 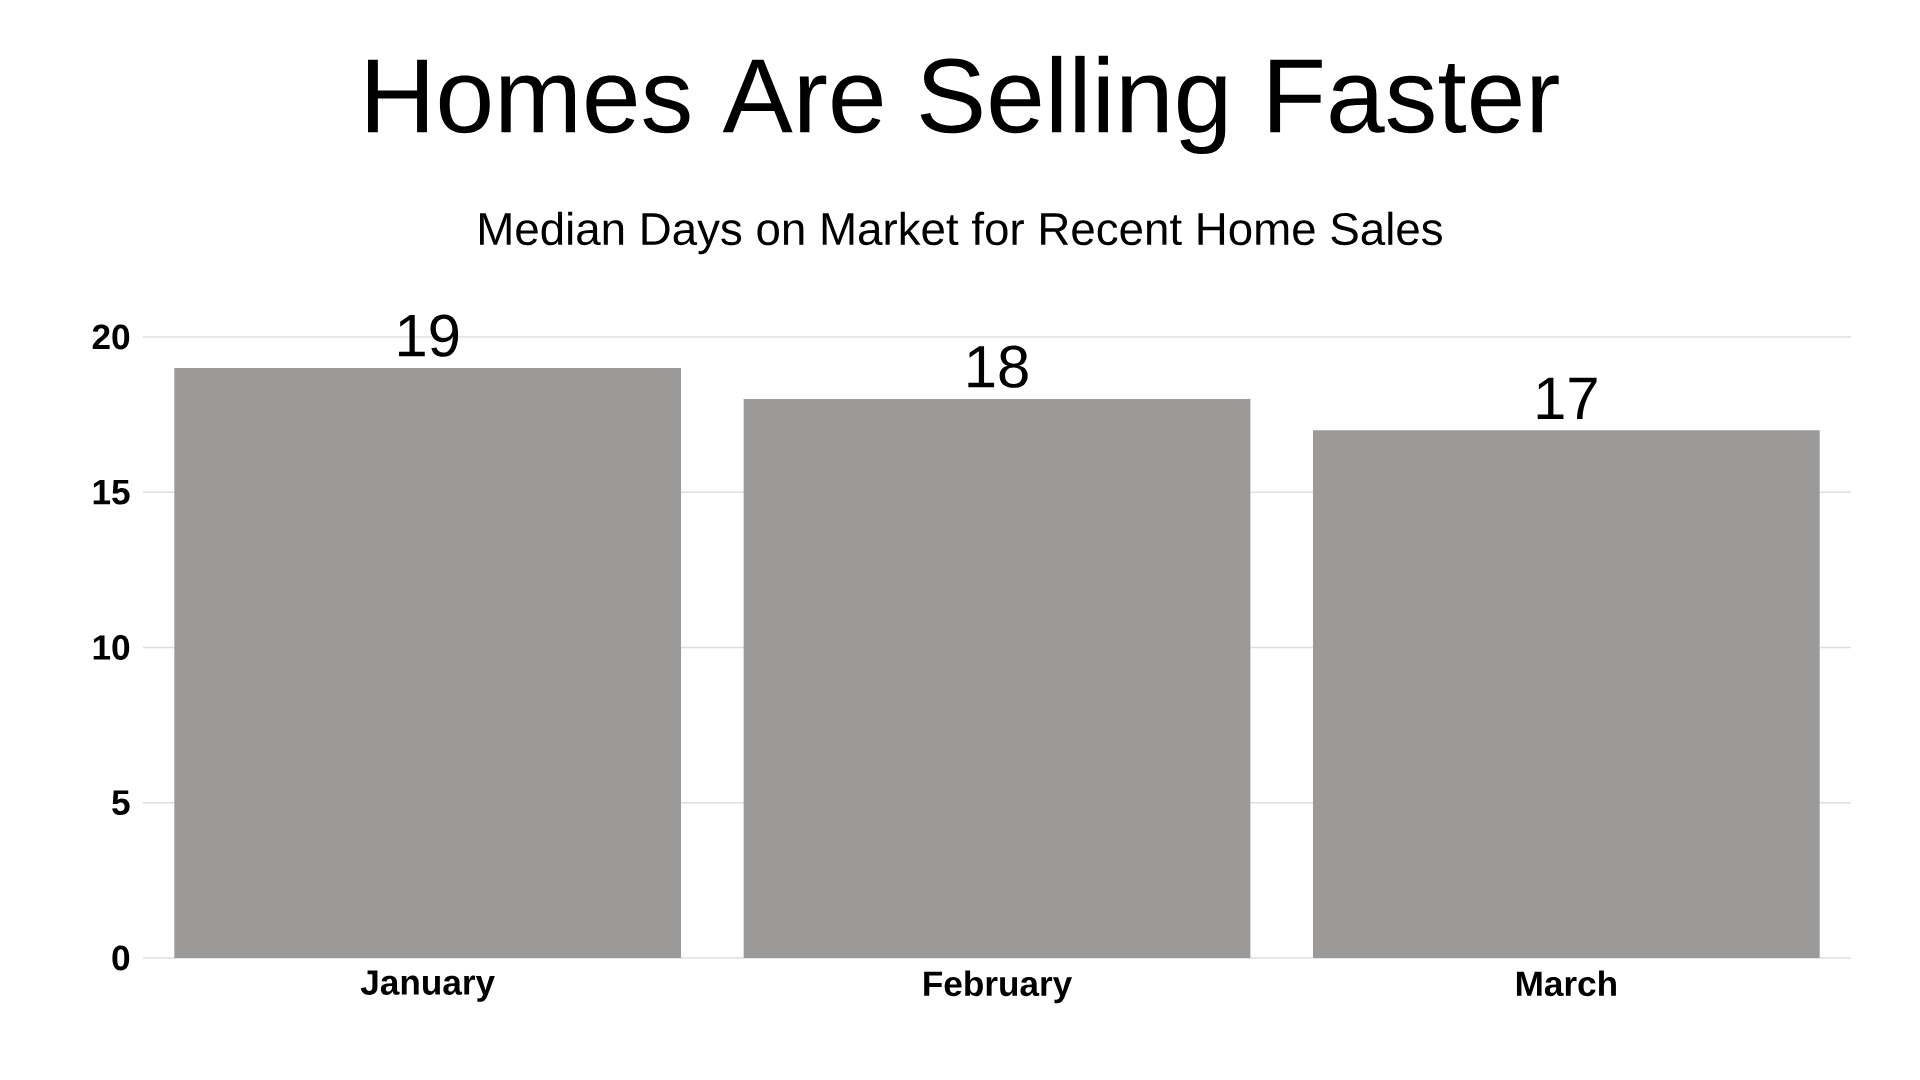 What do you see at coordinates (998, 987) in the screenshot?
I see `x-tick-label: February` at bounding box center [998, 987].